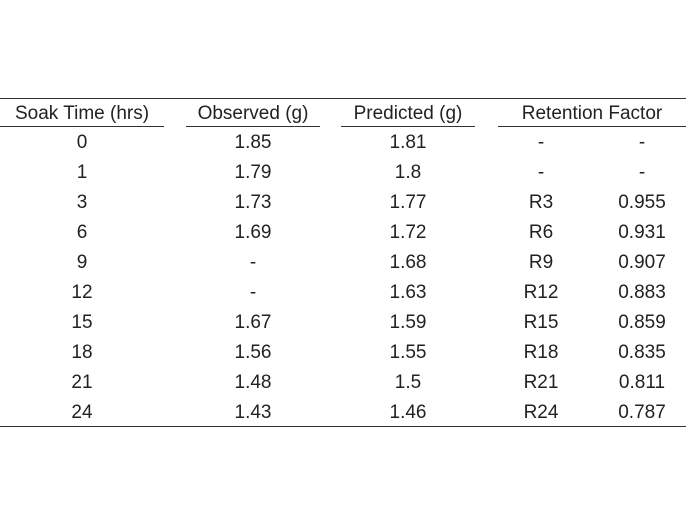  Describe the element at coordinates (253, 412) in the screenshot. I see `cell-observed: 1.43` at that location.